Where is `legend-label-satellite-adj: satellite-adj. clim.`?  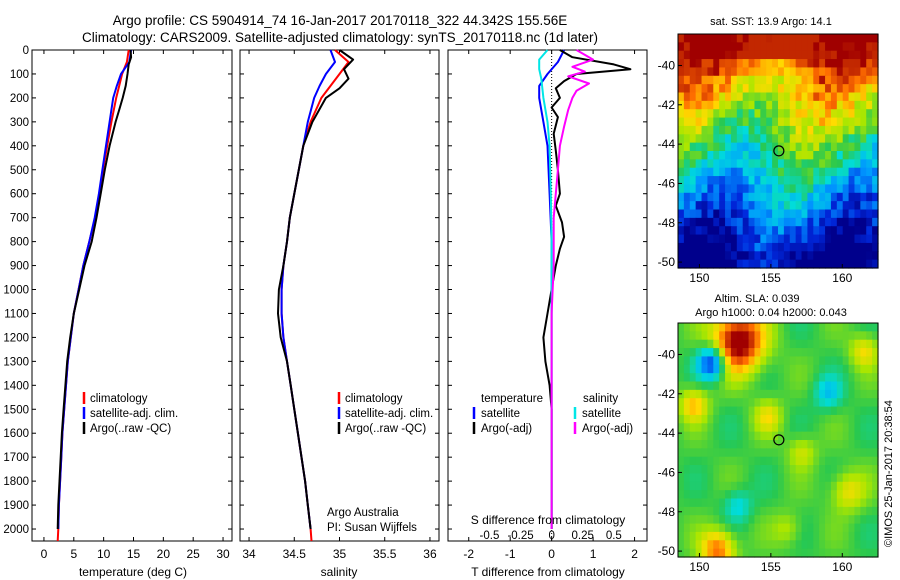
legend-label-satellite-adj: satellite-adj. clim. is located at coordinates (134, 414).